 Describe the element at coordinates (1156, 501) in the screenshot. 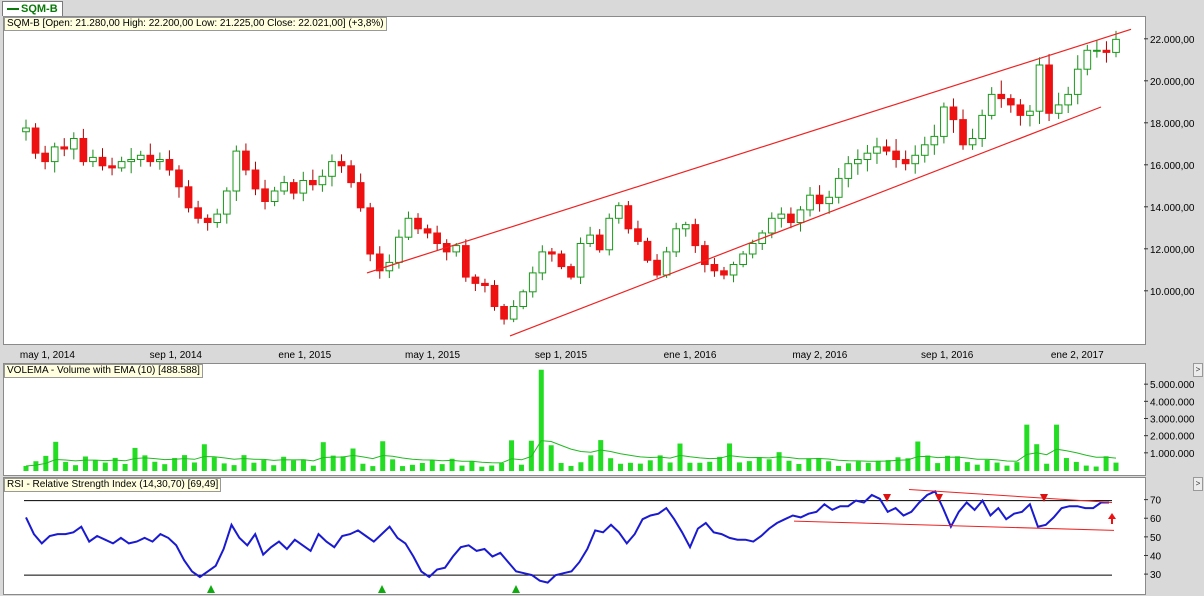

I see `rsi-tick-label: 70` at that location.